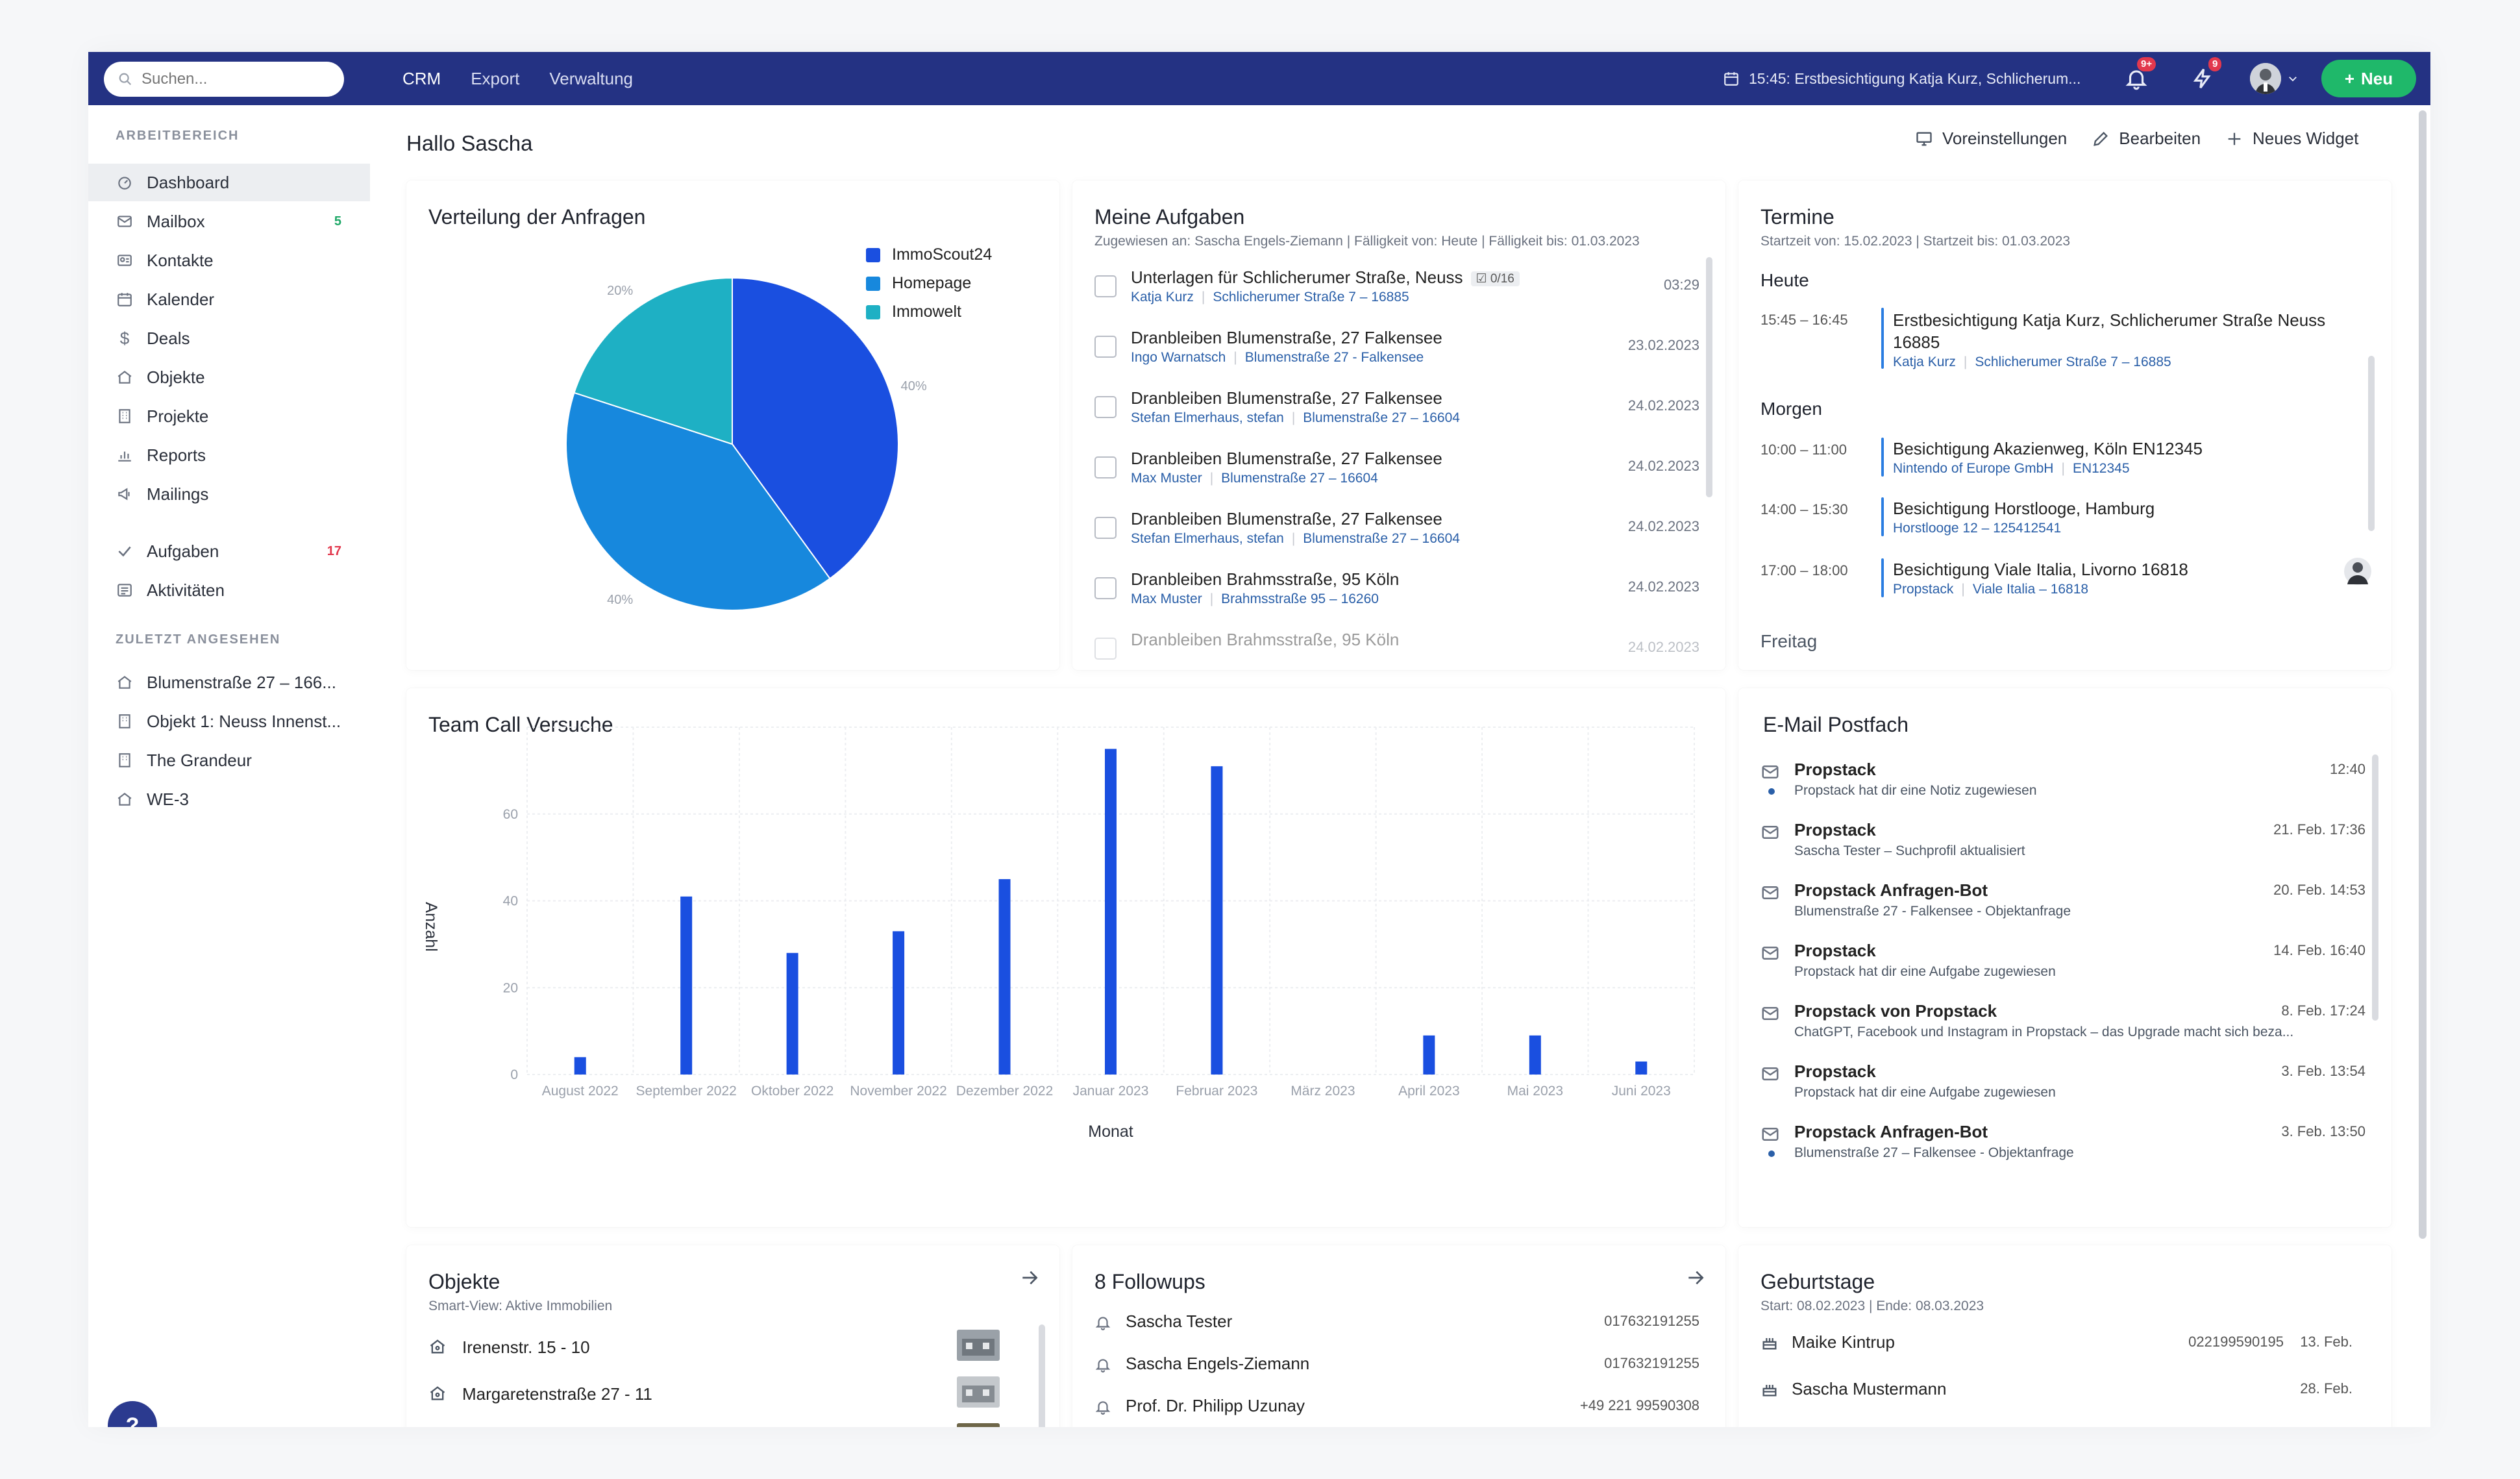  Describe the element at coordinates (1311, 297) in the screenshot. I see `task-object: Schlicherumer Straße 7 – 16885` at that location.